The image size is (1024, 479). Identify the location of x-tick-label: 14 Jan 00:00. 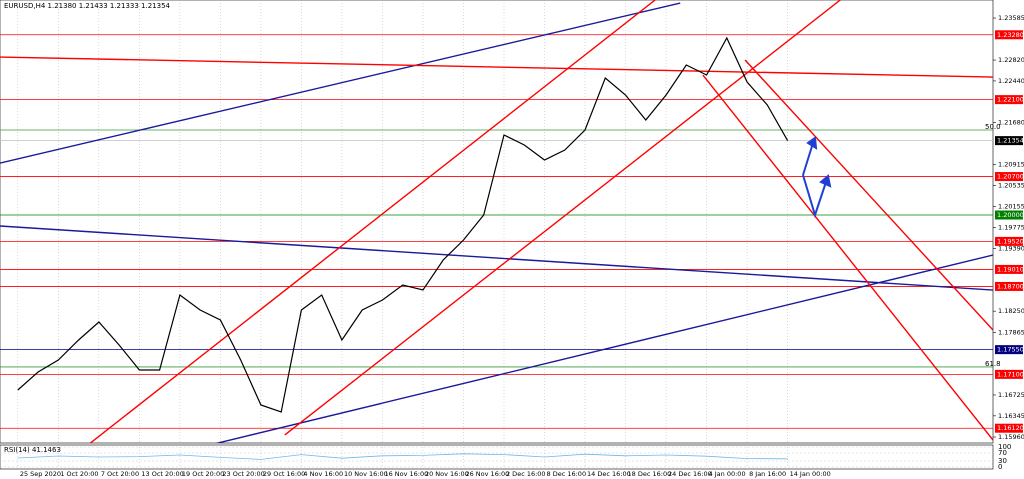
(810, 474).